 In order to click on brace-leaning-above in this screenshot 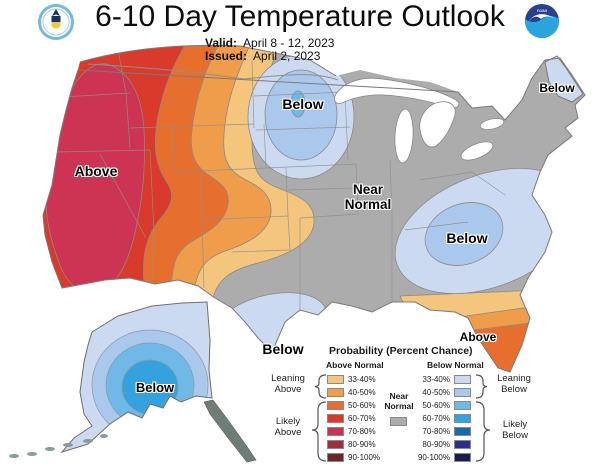, I will do `click(320, 386)`.